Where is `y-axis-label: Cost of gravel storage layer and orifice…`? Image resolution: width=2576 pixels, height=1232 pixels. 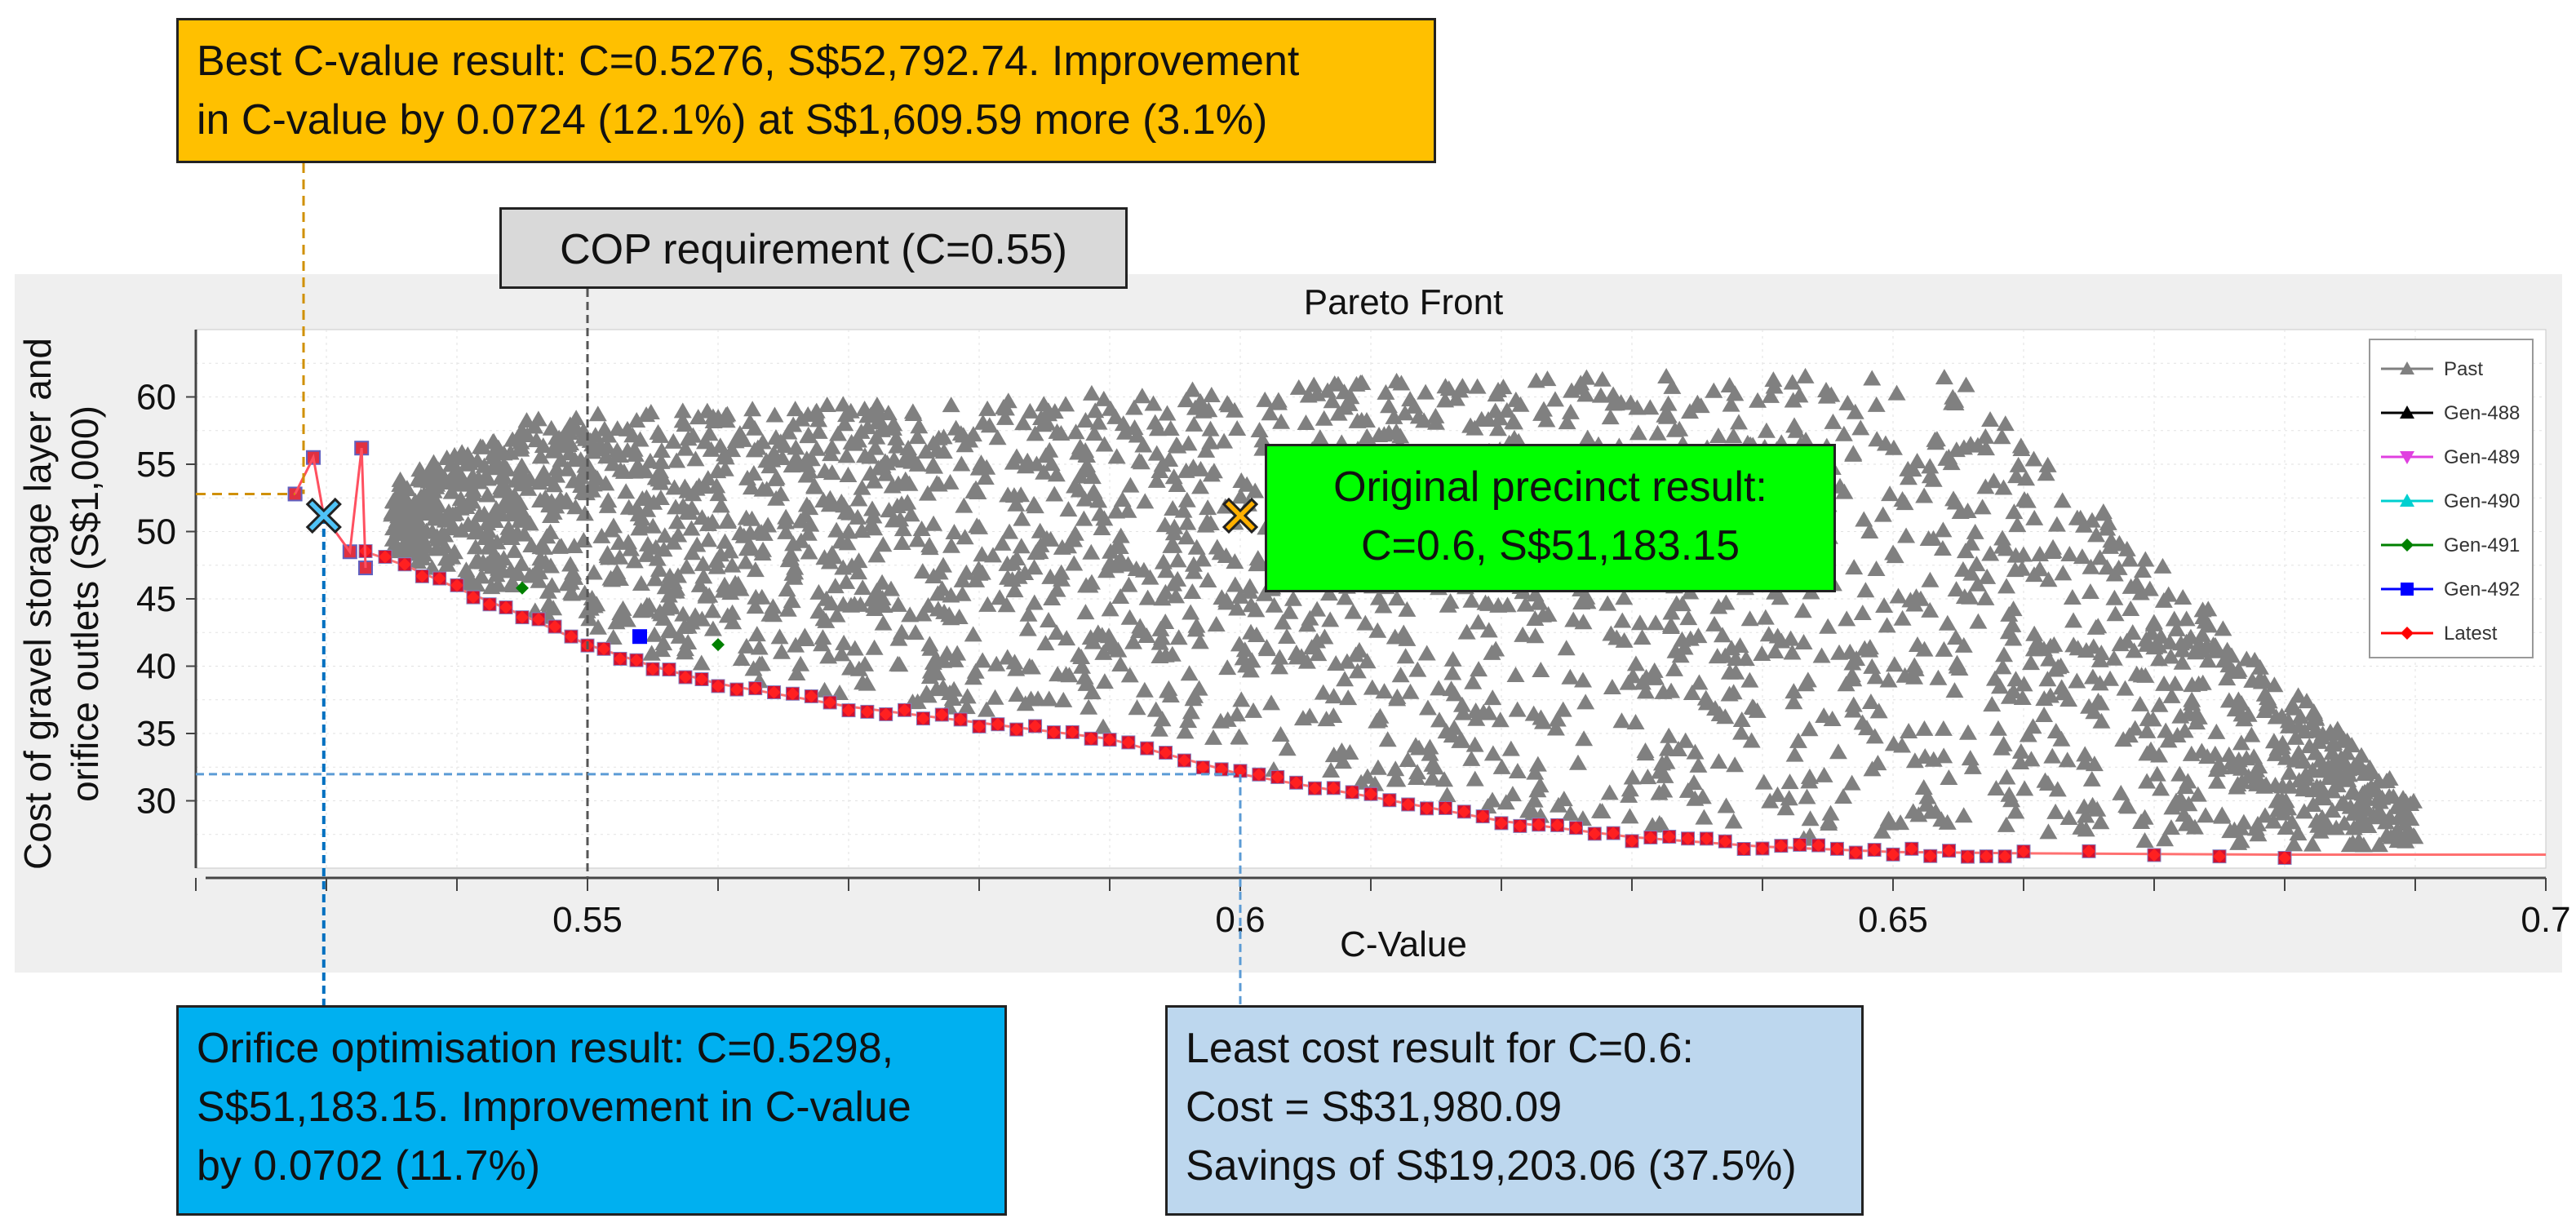 y-axis-label: Cost of gravel storage layer and orifice… is located at coordinates (61, 604).